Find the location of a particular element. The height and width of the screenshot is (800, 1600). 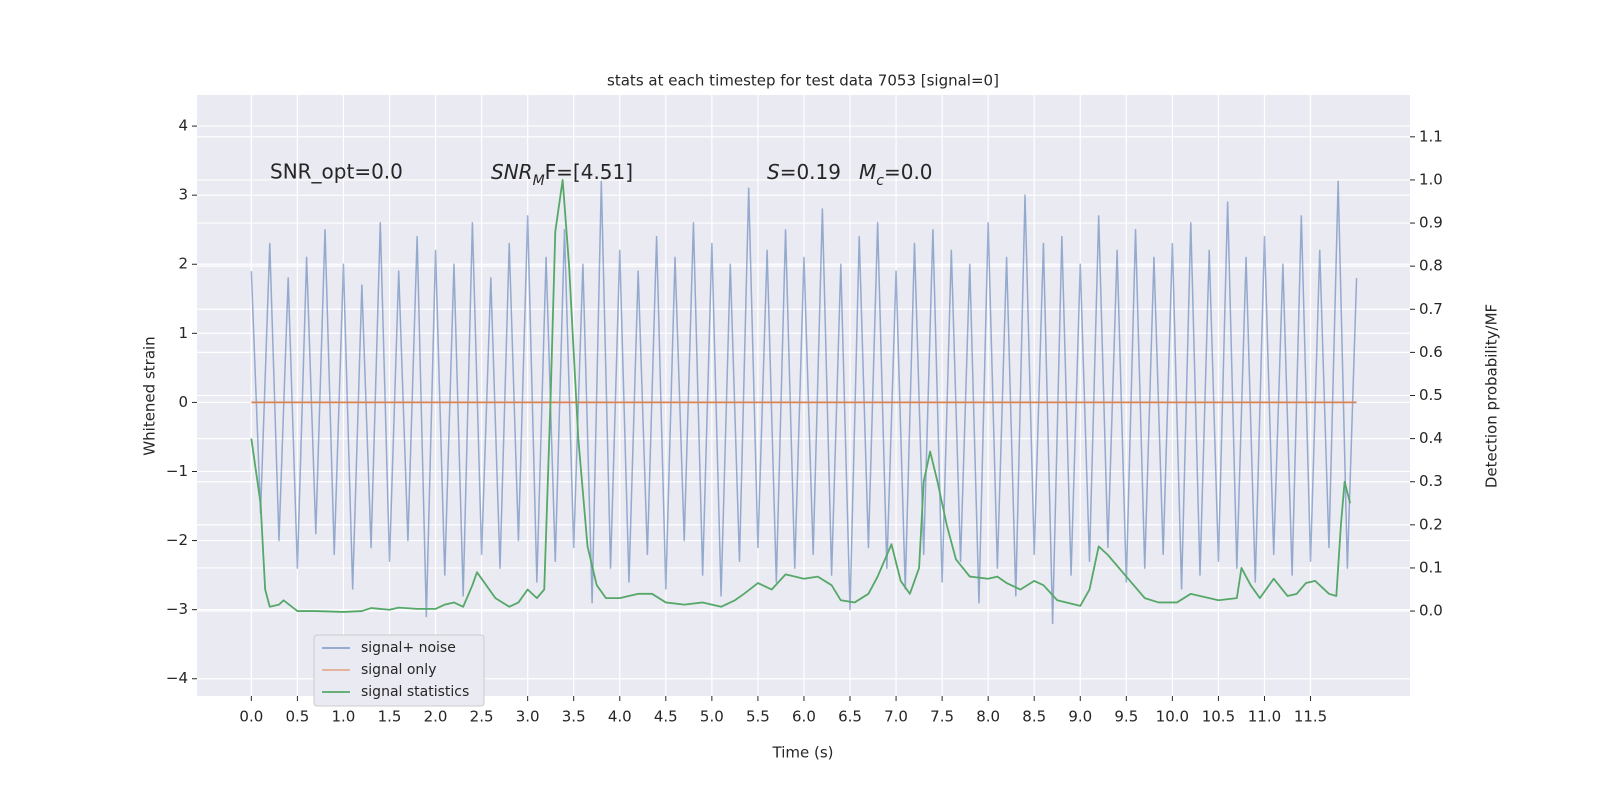

legend-label: signal only is located at coordinates (398, 670).